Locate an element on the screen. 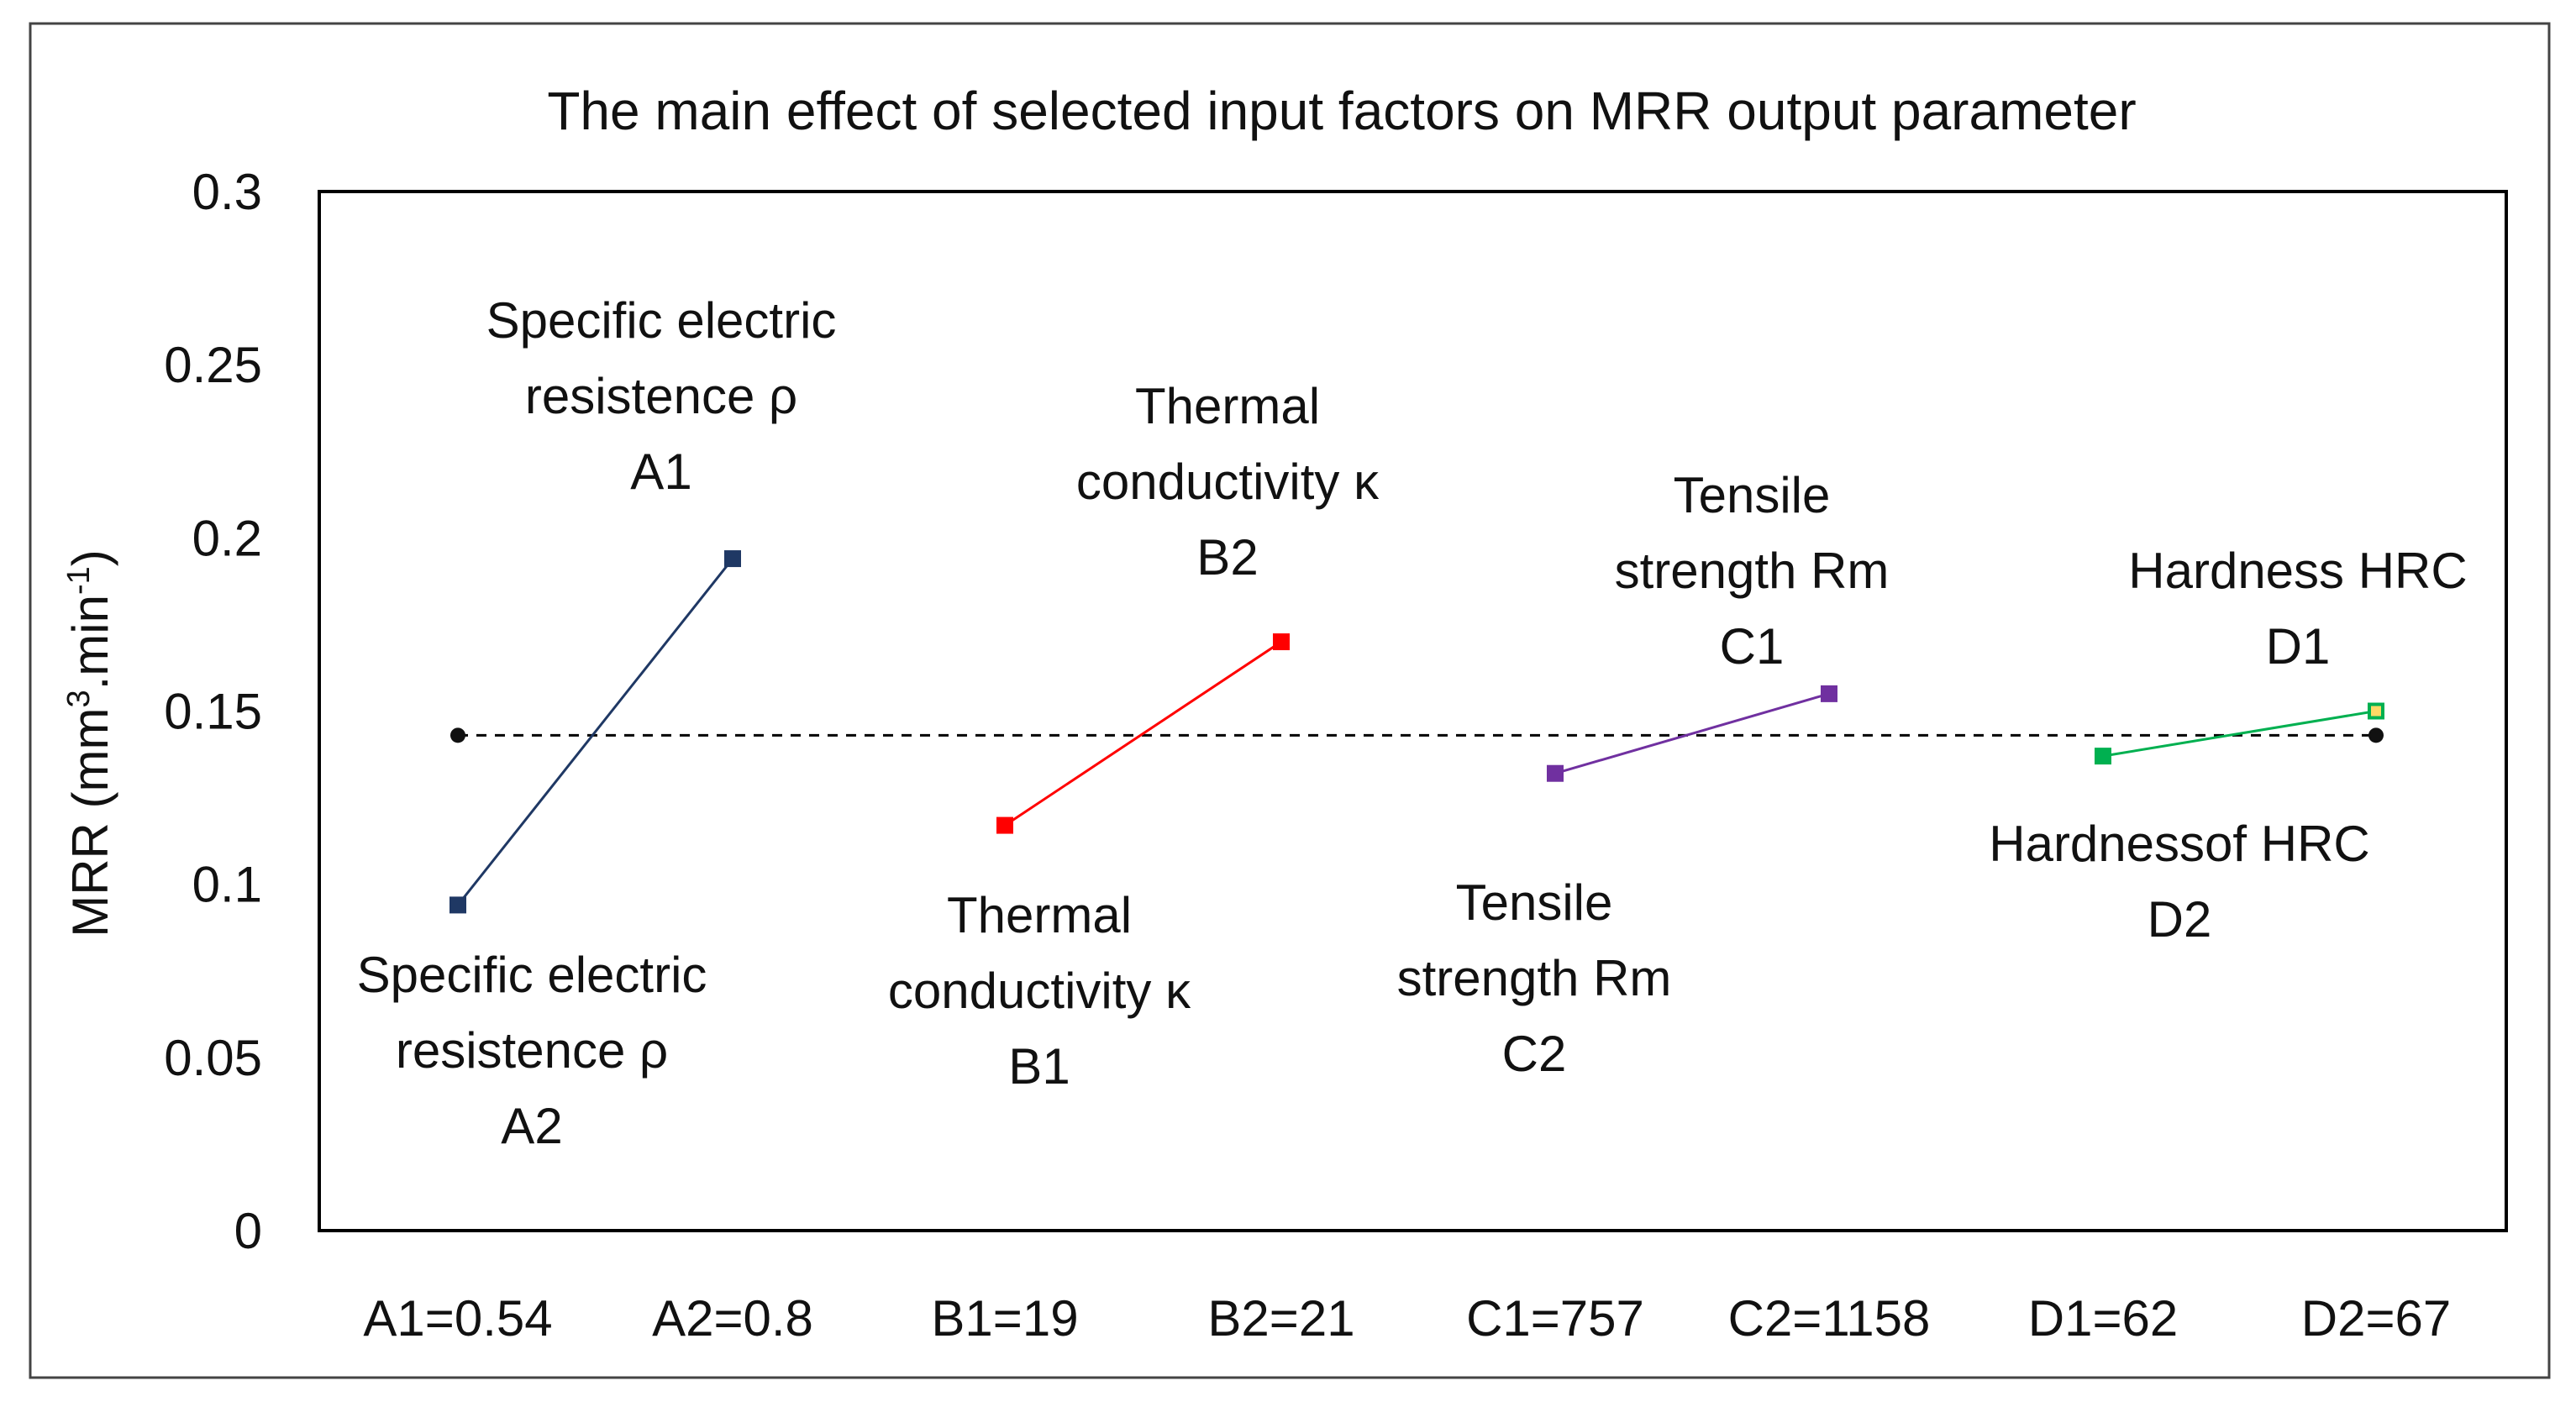 The height and width of the screenshot is (1407, 2576). y-tick-label: 0.25 is located at coordinates (213, 365).